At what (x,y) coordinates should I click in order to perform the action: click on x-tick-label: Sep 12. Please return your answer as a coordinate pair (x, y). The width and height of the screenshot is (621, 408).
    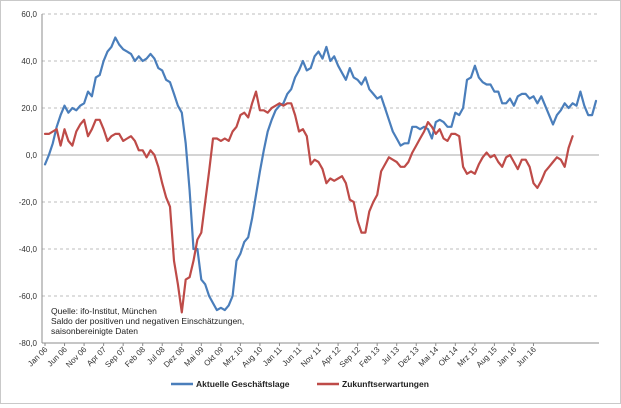
    Looking at the image, I should click on (350, 357).